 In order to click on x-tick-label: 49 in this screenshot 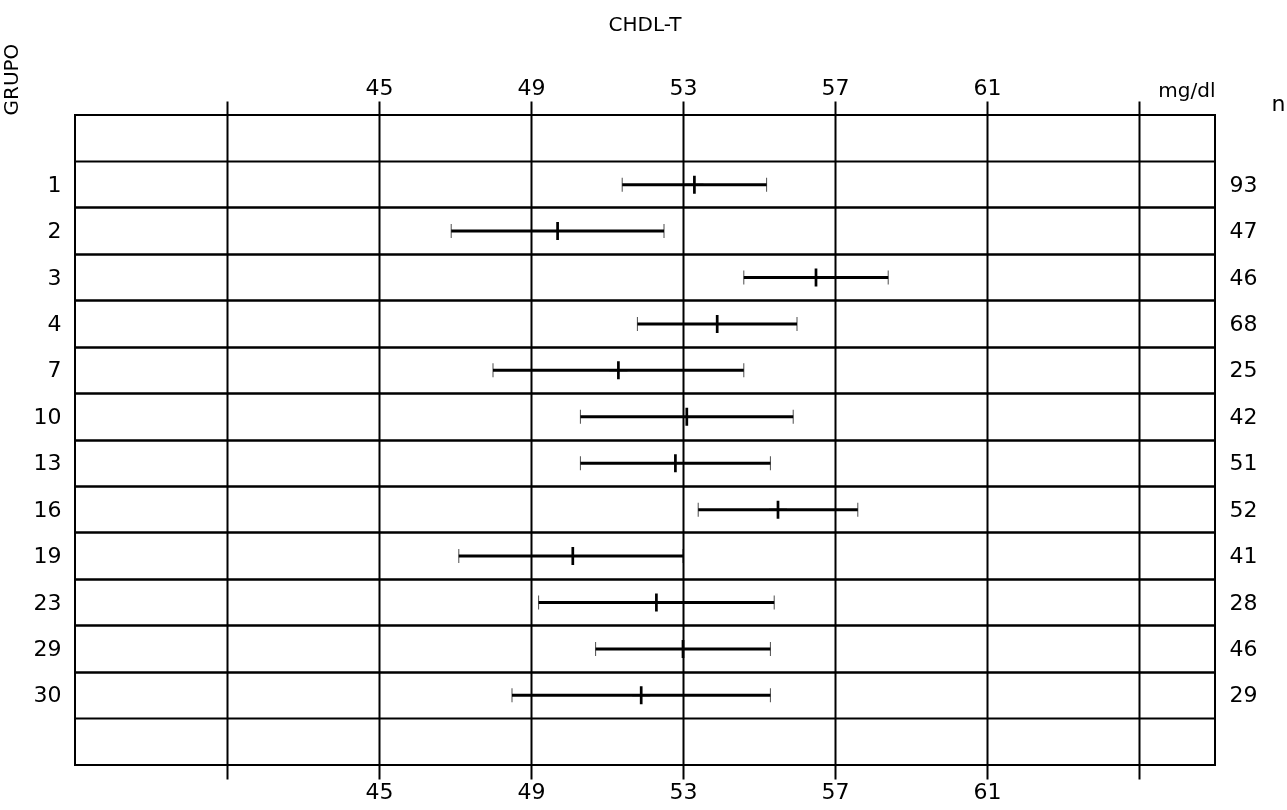, I will do `click(531, 791)`.